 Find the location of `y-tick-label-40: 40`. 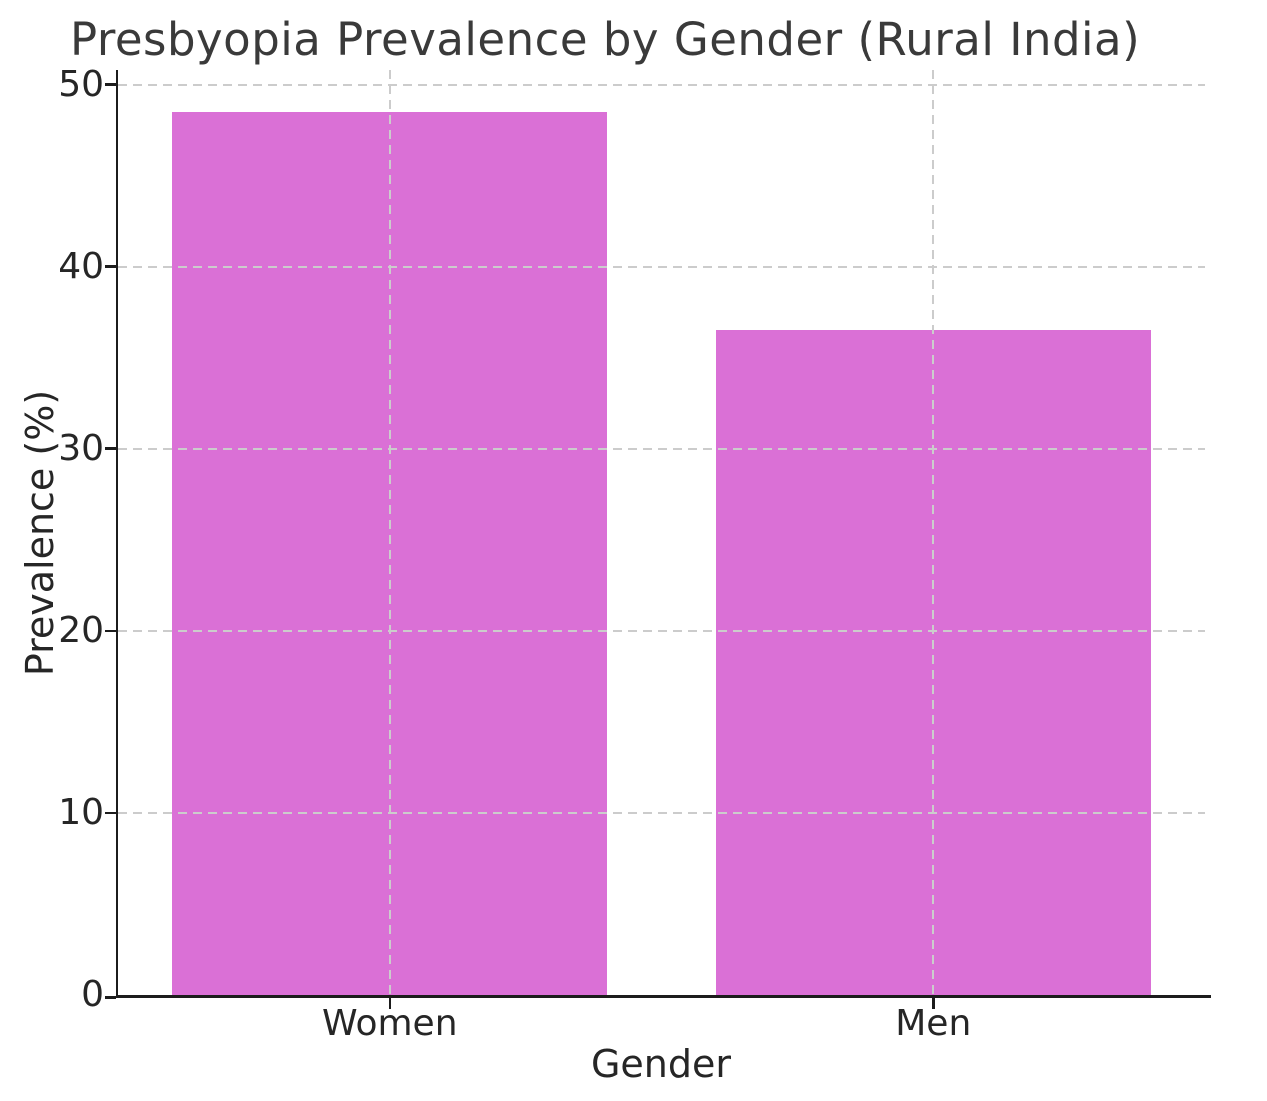

y-tick-label-40: 40 is located at coordinates (81, 266).